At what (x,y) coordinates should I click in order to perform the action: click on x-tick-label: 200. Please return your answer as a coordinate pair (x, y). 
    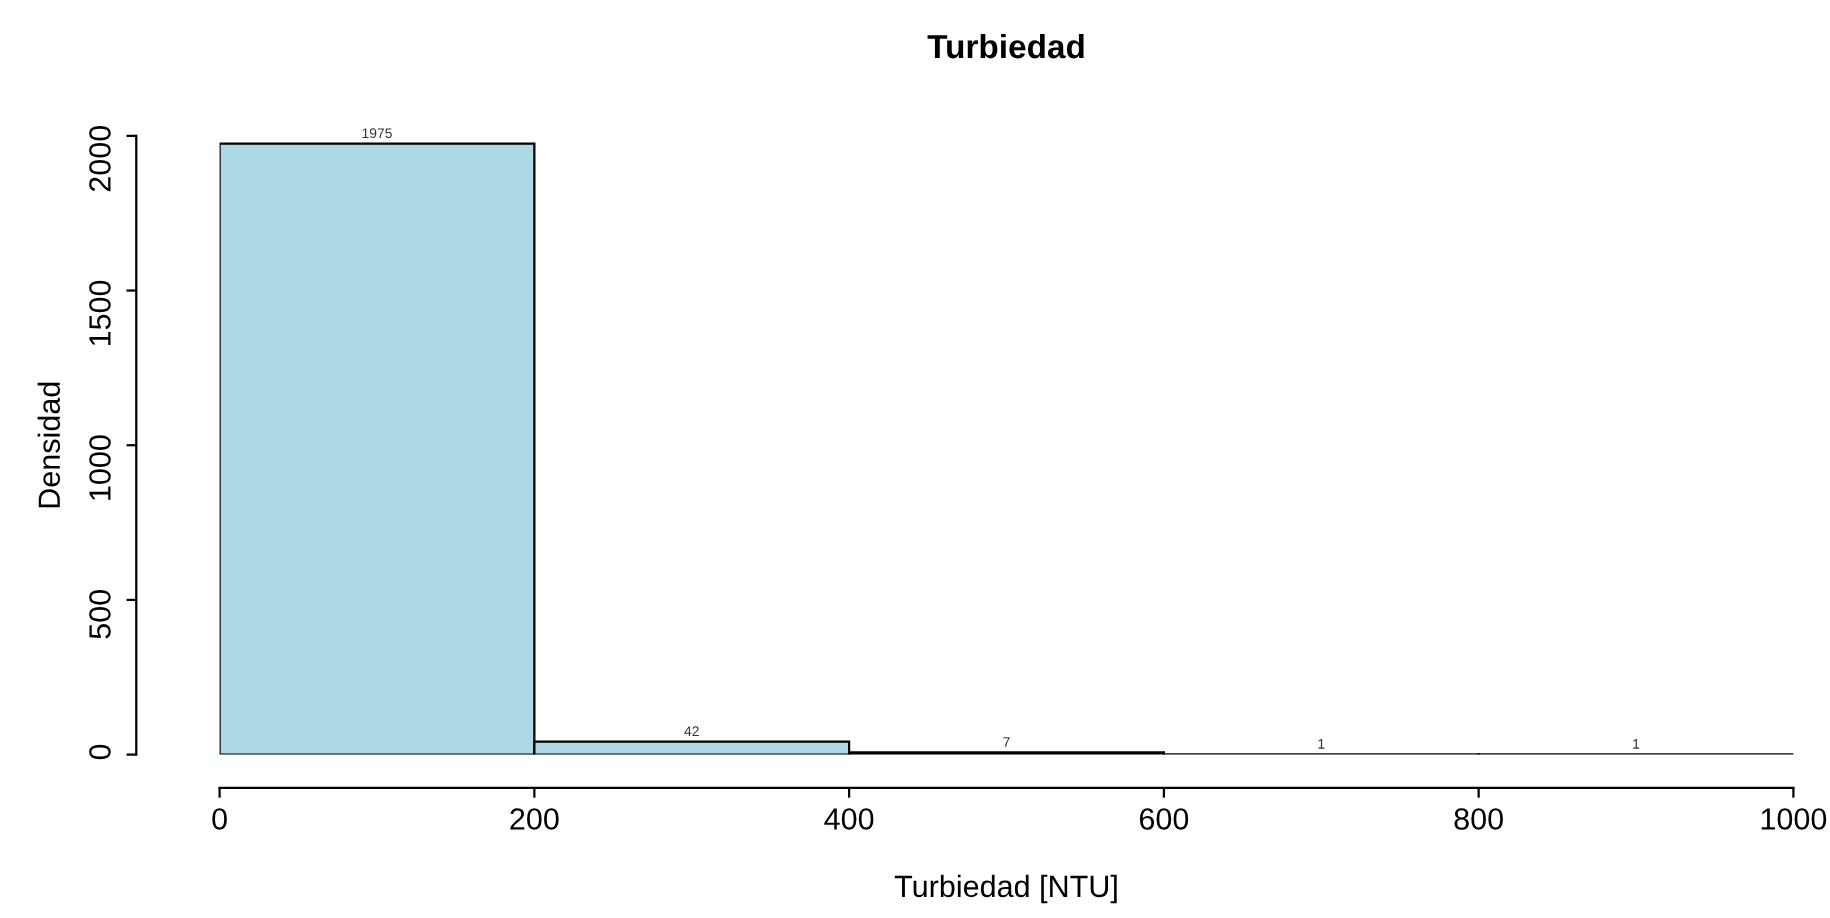
    Looking at the image, I should click on (534, 819).